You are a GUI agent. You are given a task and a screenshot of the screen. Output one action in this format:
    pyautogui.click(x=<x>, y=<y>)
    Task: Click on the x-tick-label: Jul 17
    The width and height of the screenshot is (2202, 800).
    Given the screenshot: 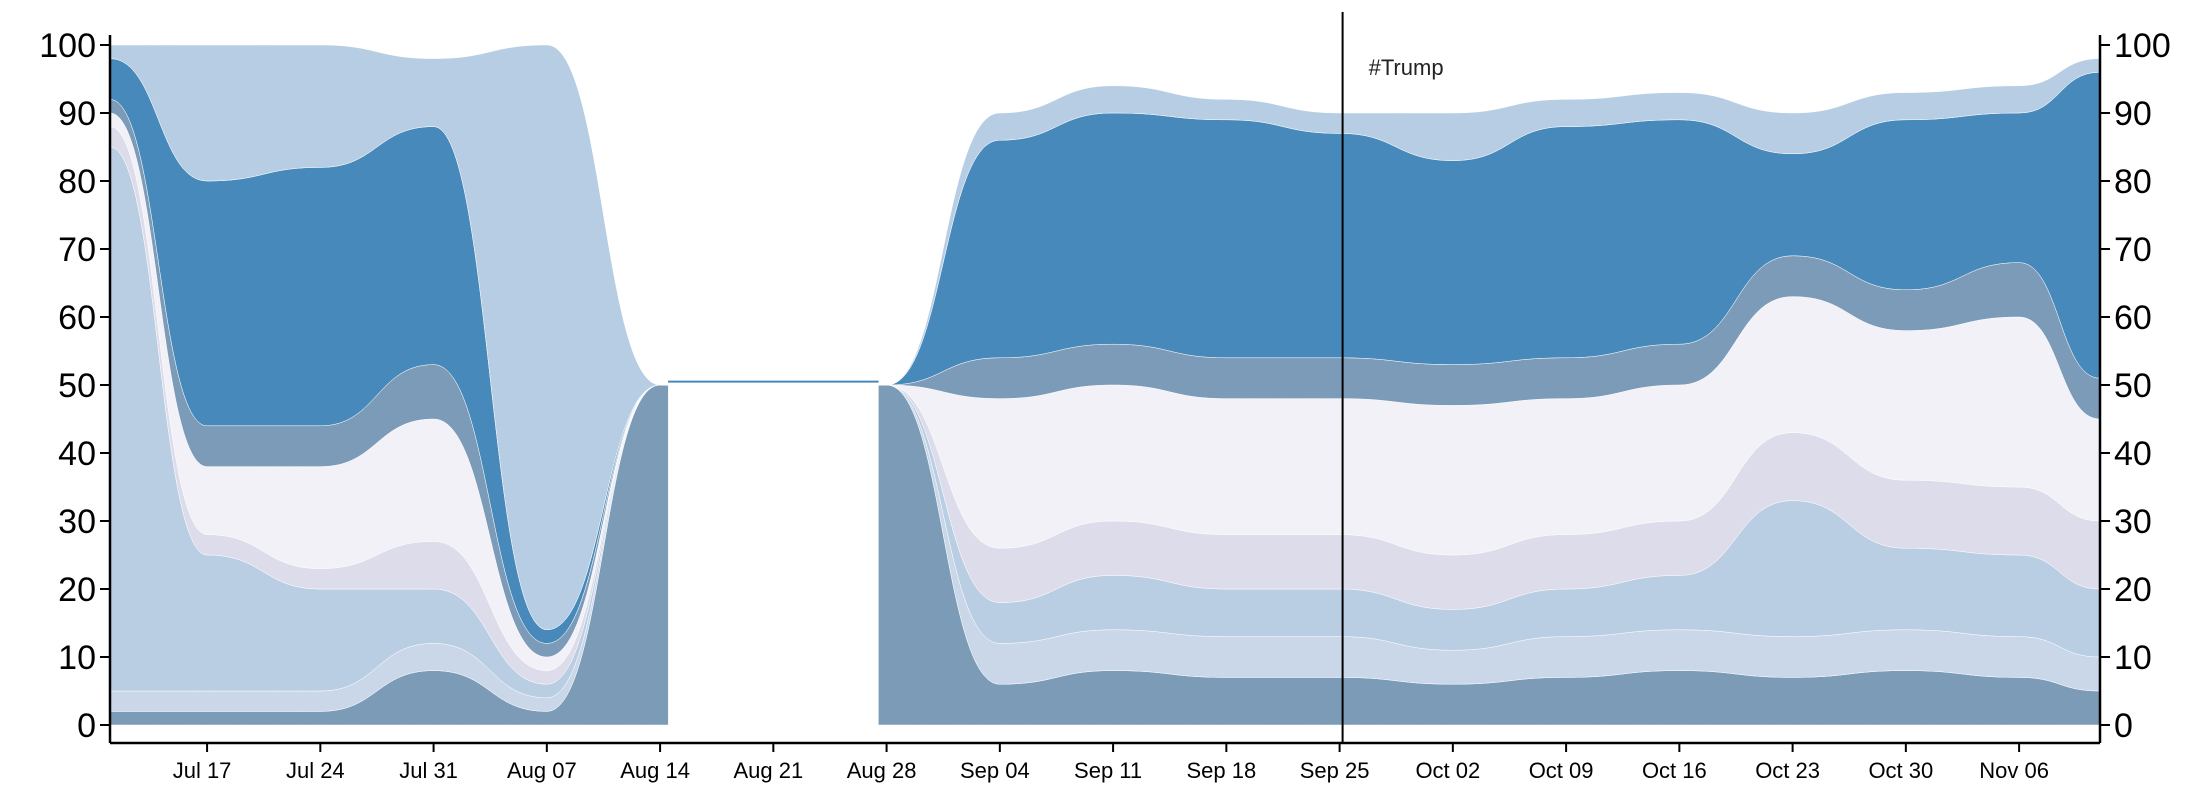 What is the action you would take?
    pyautogui.click(x=202, y=770)
    